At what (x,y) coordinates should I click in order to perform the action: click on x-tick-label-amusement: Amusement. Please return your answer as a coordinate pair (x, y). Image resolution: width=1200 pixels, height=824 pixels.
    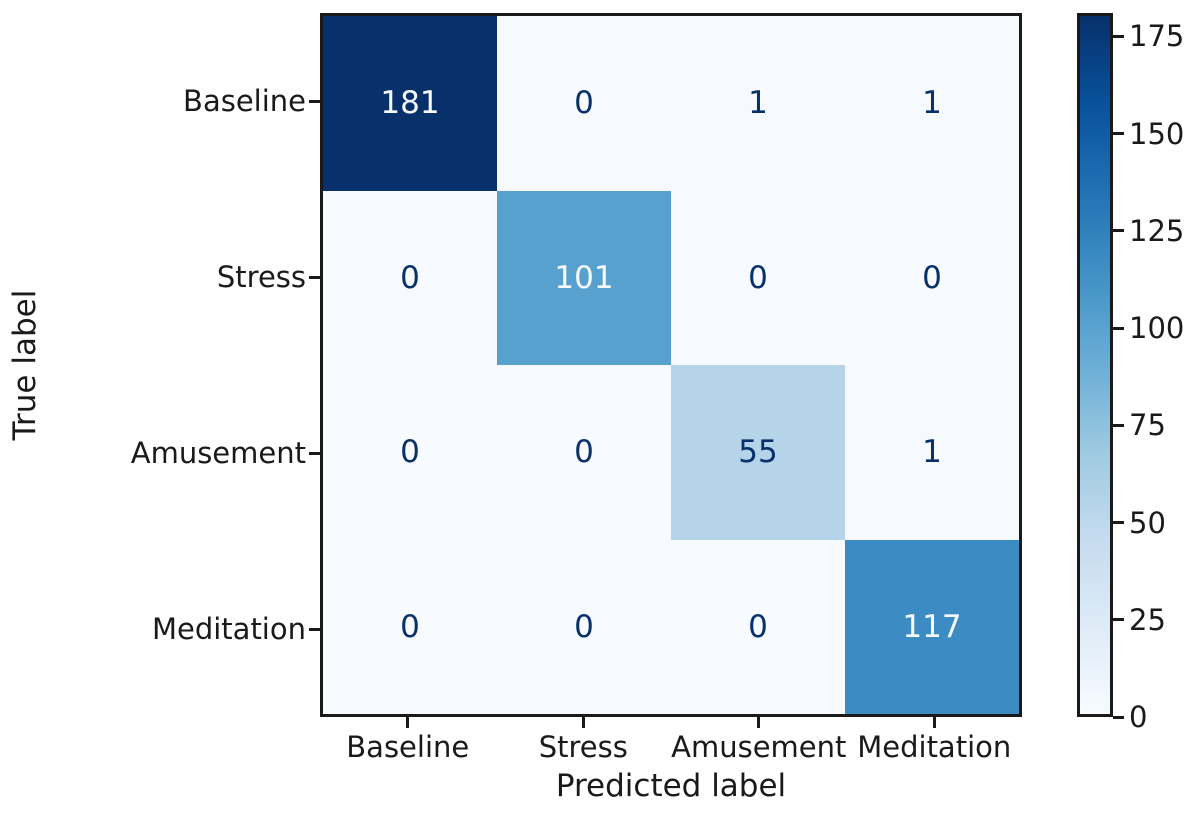
    Looking at the image, I should click on (759, 747).